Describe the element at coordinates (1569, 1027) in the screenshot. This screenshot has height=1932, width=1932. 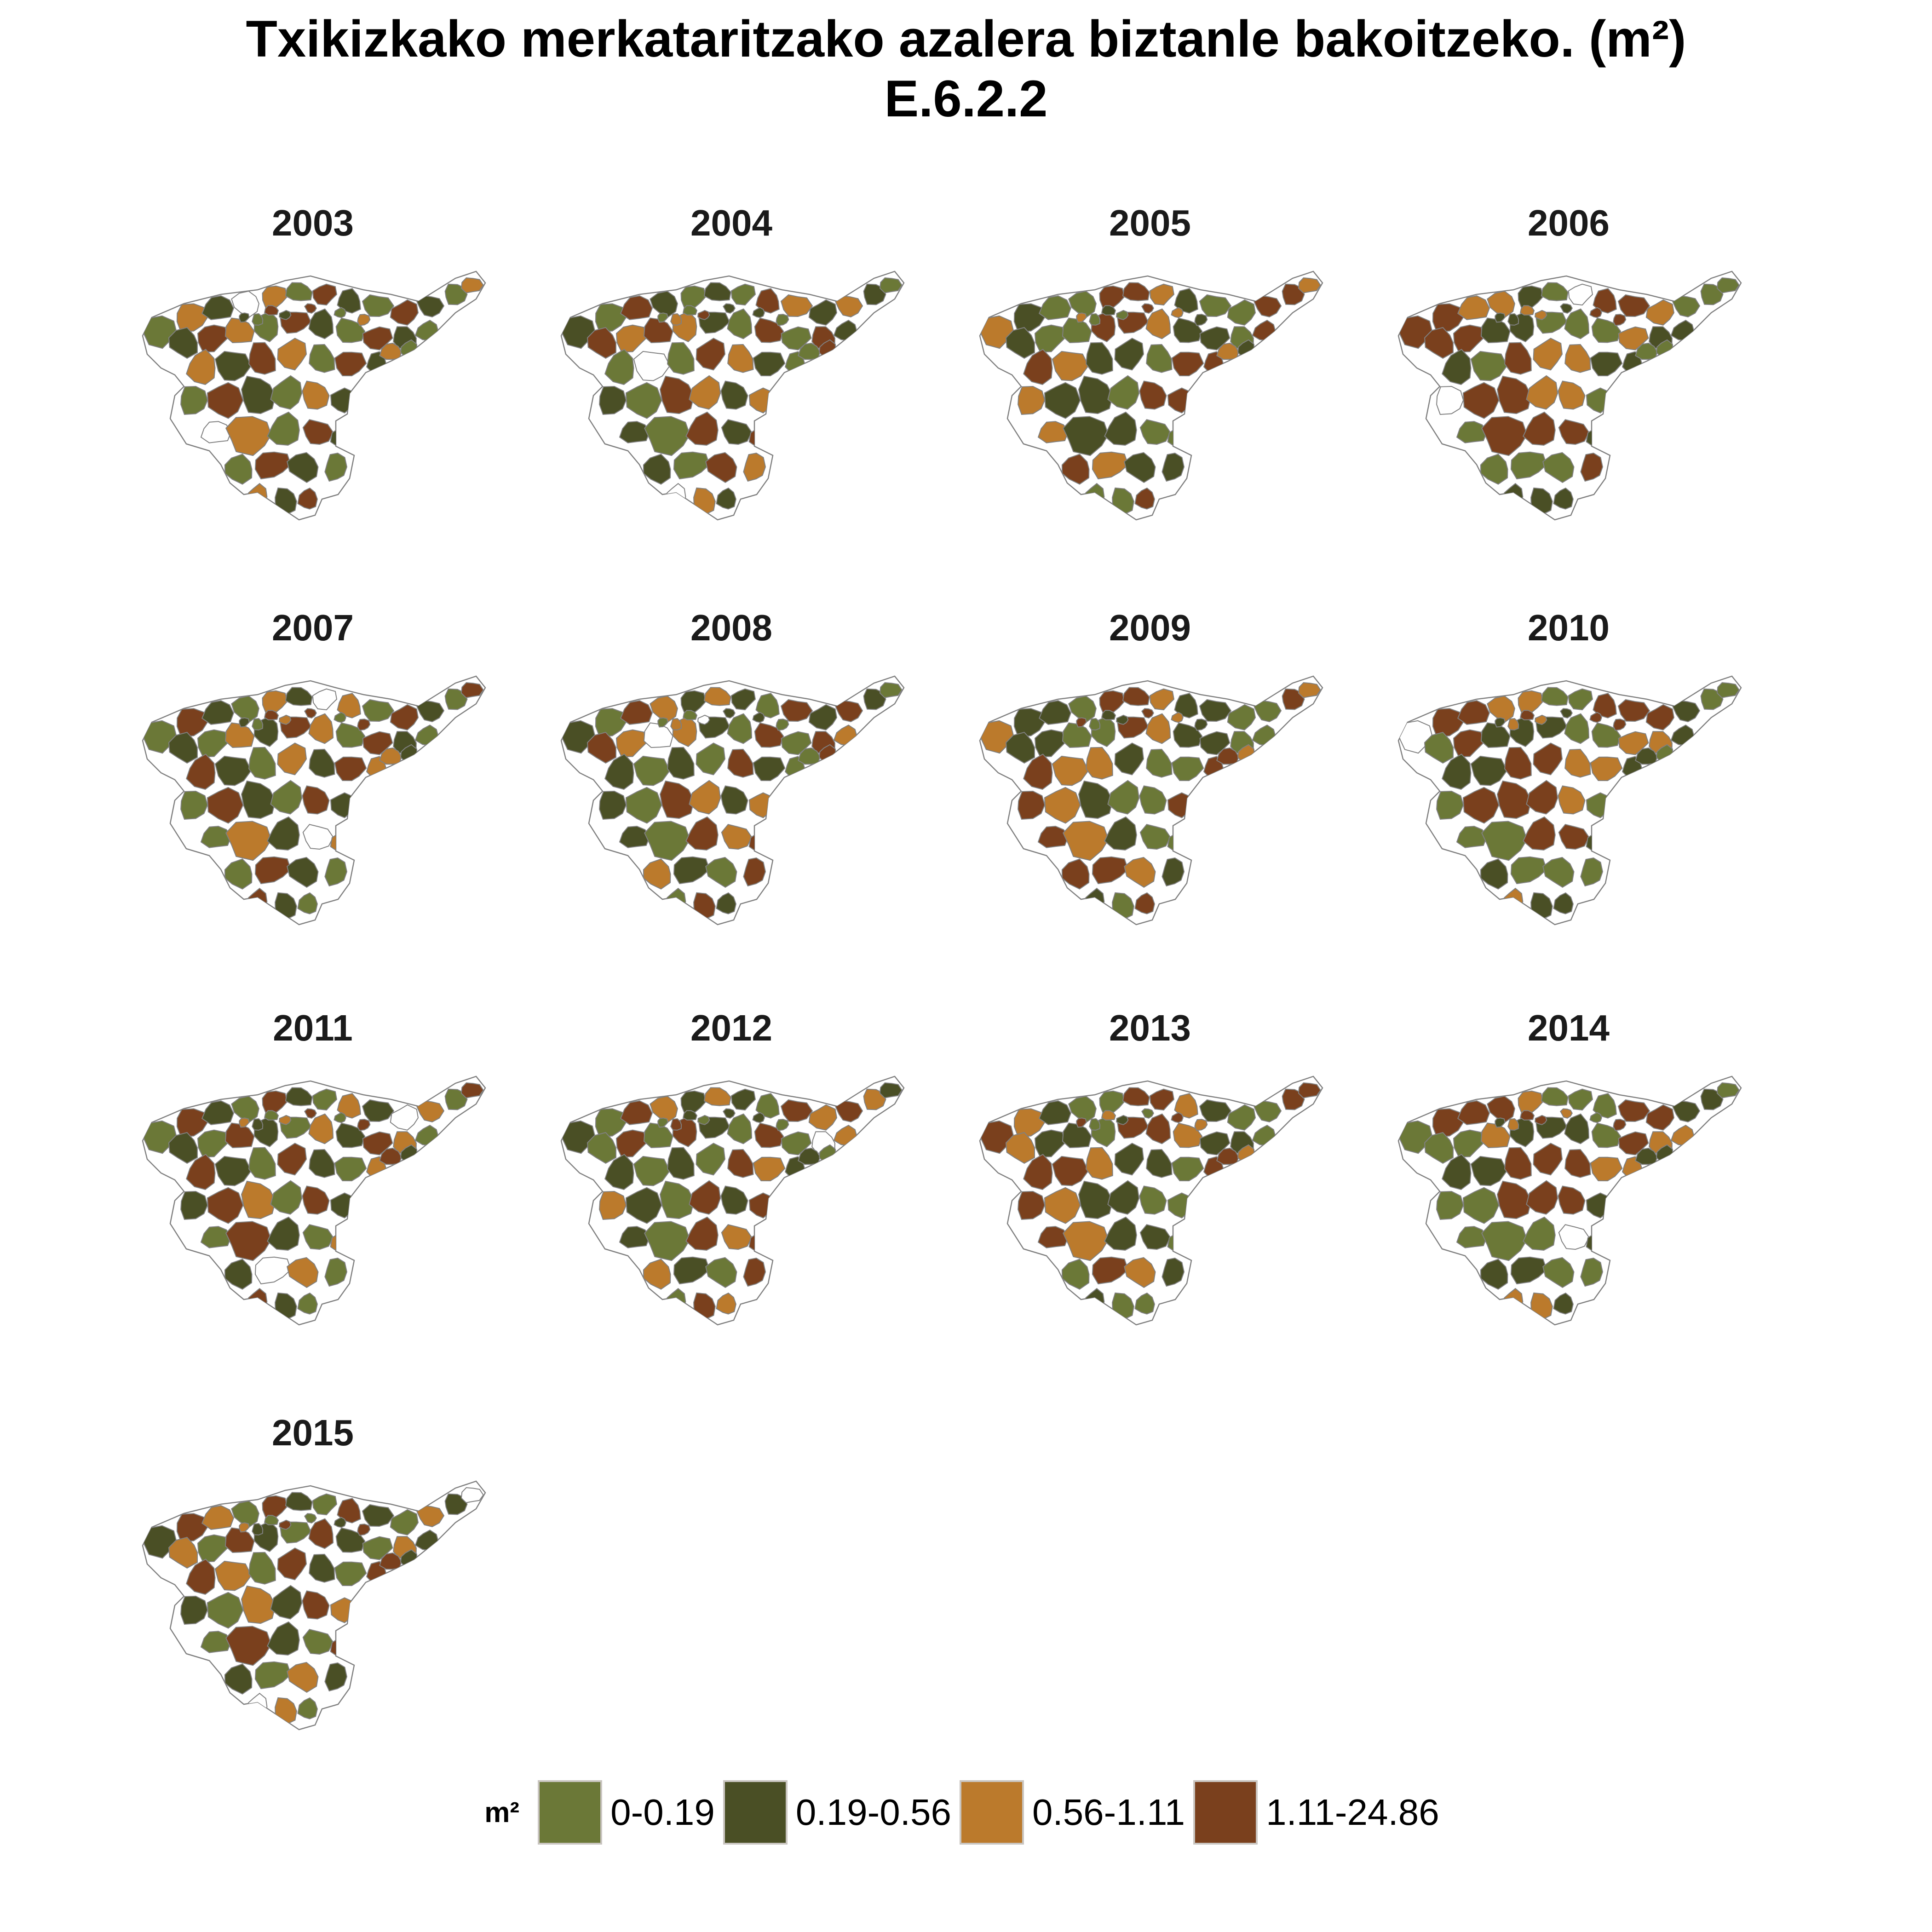
I see `panel-year-label: 2014` at that location.